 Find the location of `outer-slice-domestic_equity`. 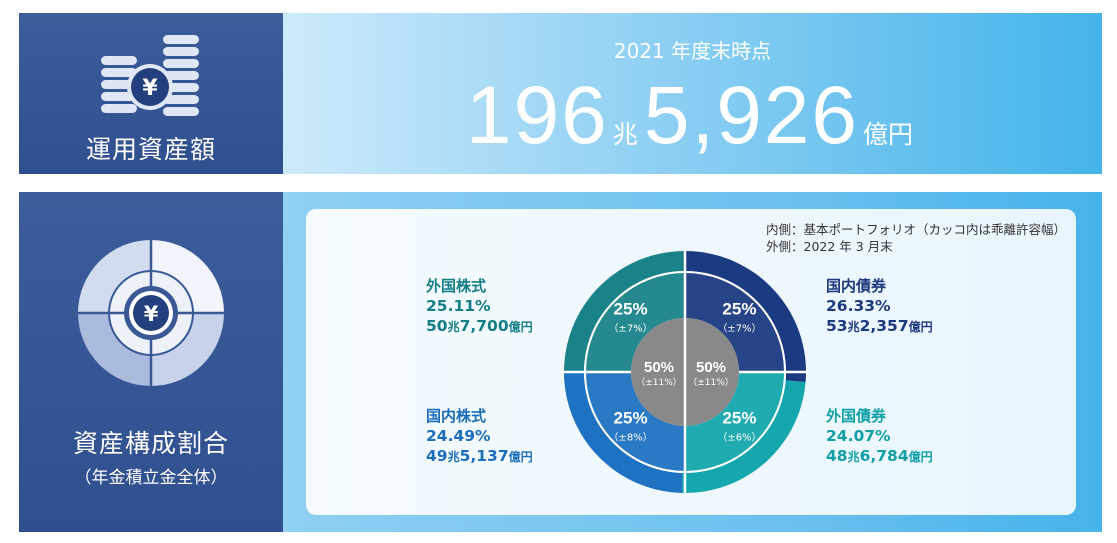

outer-slice-domestic_equity is located at coordinates (623, 432).